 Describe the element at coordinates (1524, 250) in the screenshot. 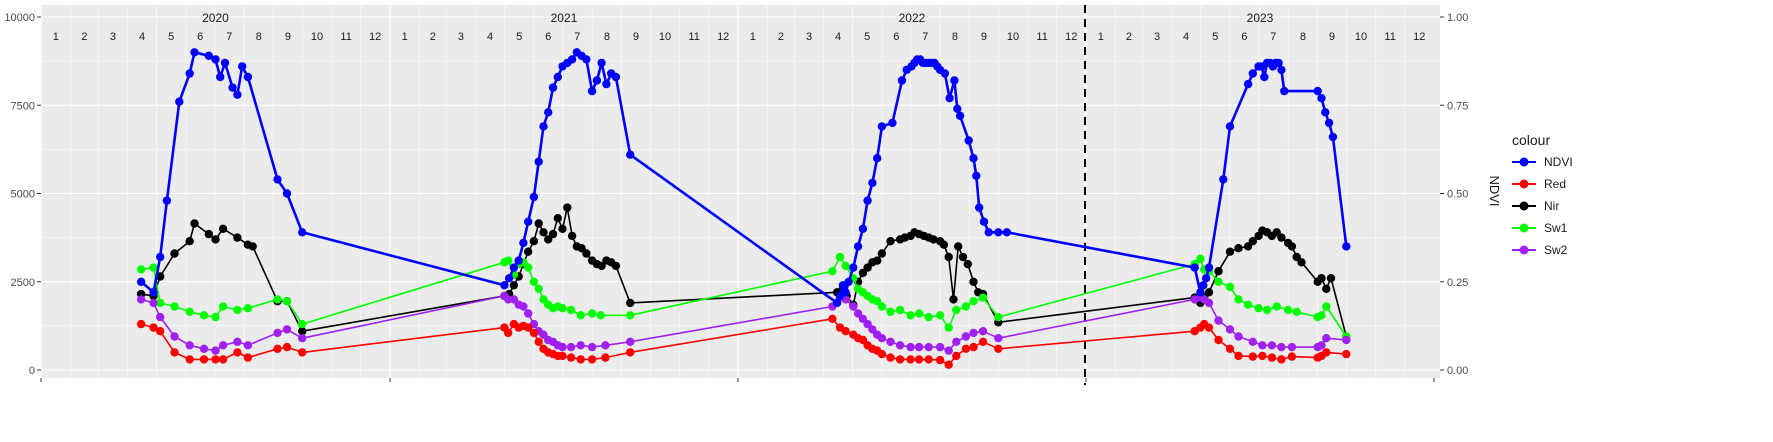

I see `legend-key-sw2` at that location.